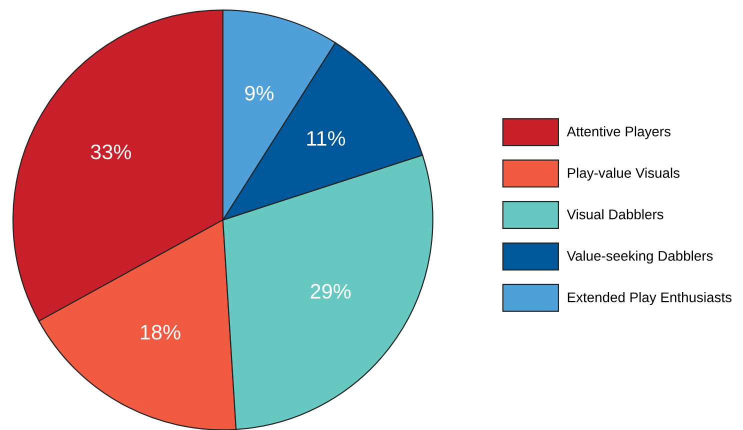  Describe the element at coordinates (326, 138) in the screenshot. I see `data-label: 11%` at that location.